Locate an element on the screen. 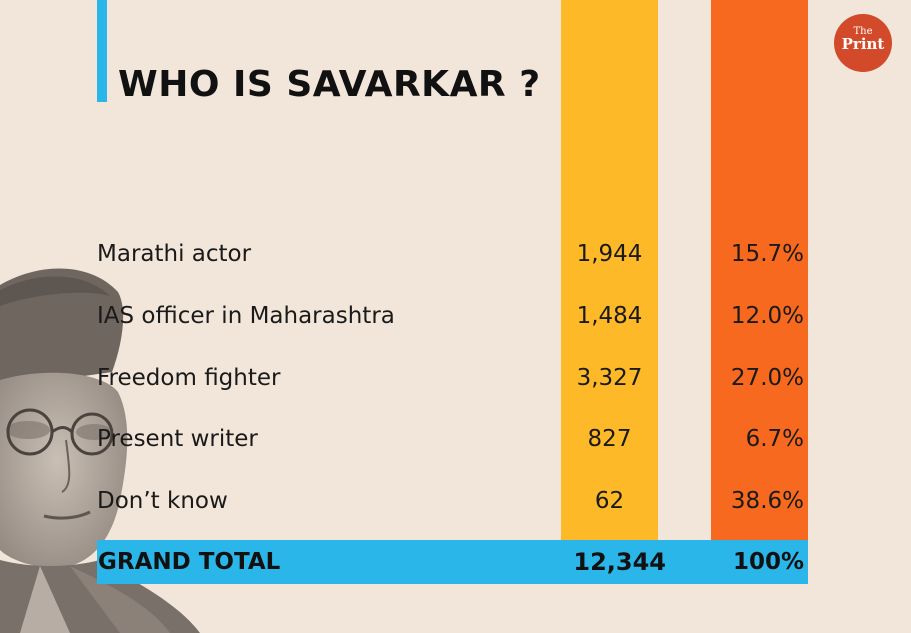 The width and height of the screenshot is (911, 633). grand-total-label: GRAND TOTAL is located at coordinates (189, 562).